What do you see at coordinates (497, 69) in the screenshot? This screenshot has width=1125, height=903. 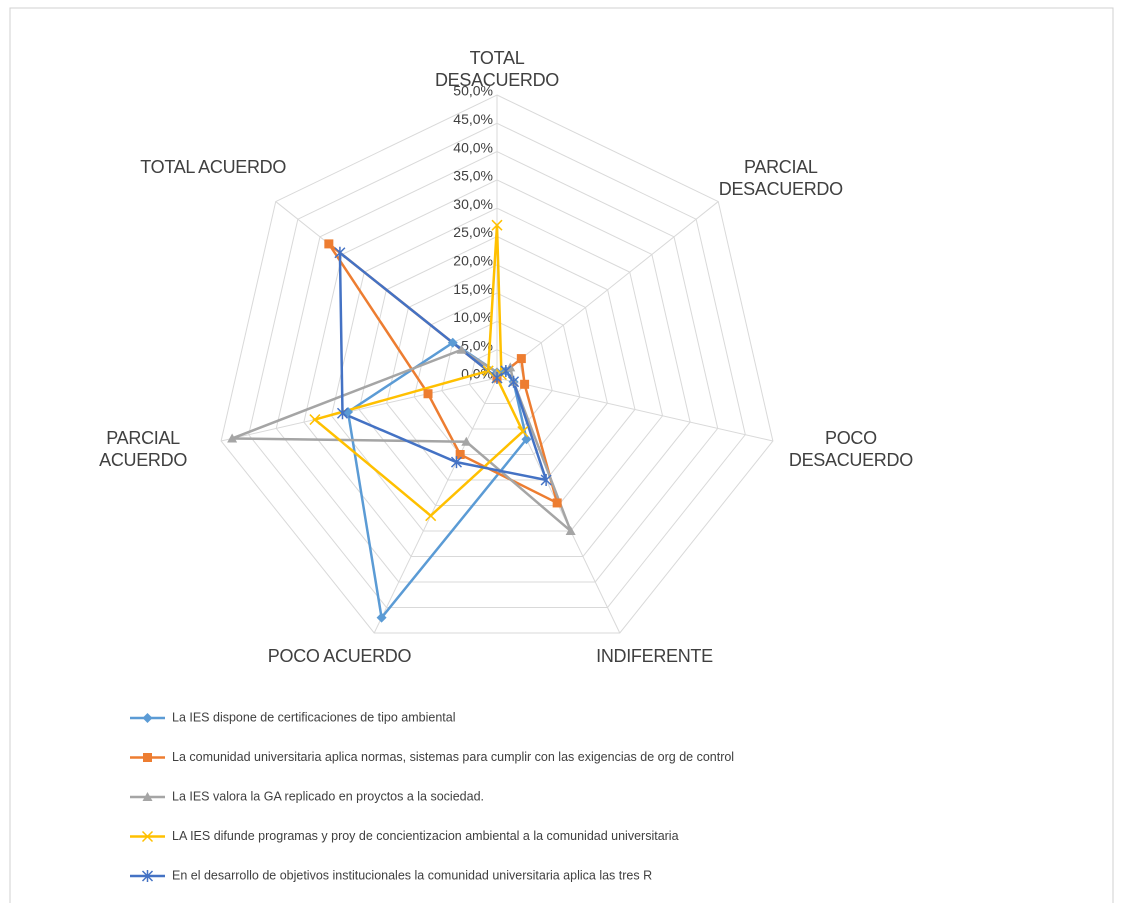 I see `category-label: TOTAL DESACUERDO` at bounding box center [497, 69].